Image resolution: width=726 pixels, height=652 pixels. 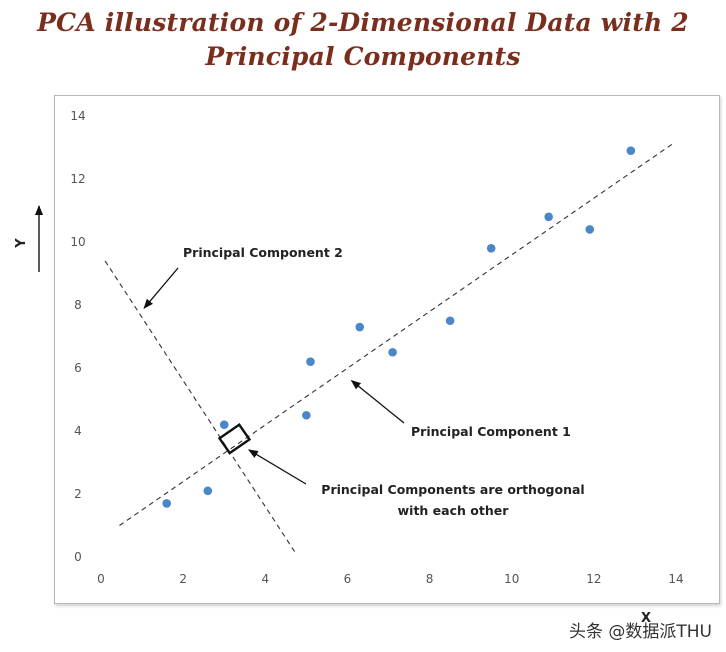 What do you see at coordinates (265, 579) in the screenshot?
I see `x-tick-label: 4` at bounding box center [265, 579].